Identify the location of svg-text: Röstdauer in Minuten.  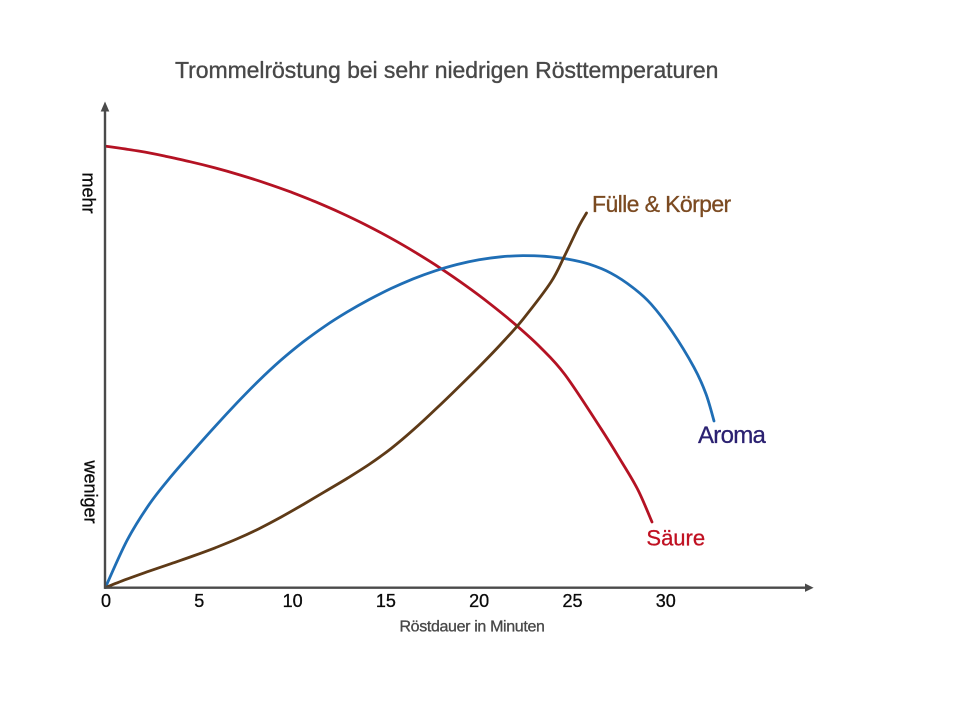
(471, 627).